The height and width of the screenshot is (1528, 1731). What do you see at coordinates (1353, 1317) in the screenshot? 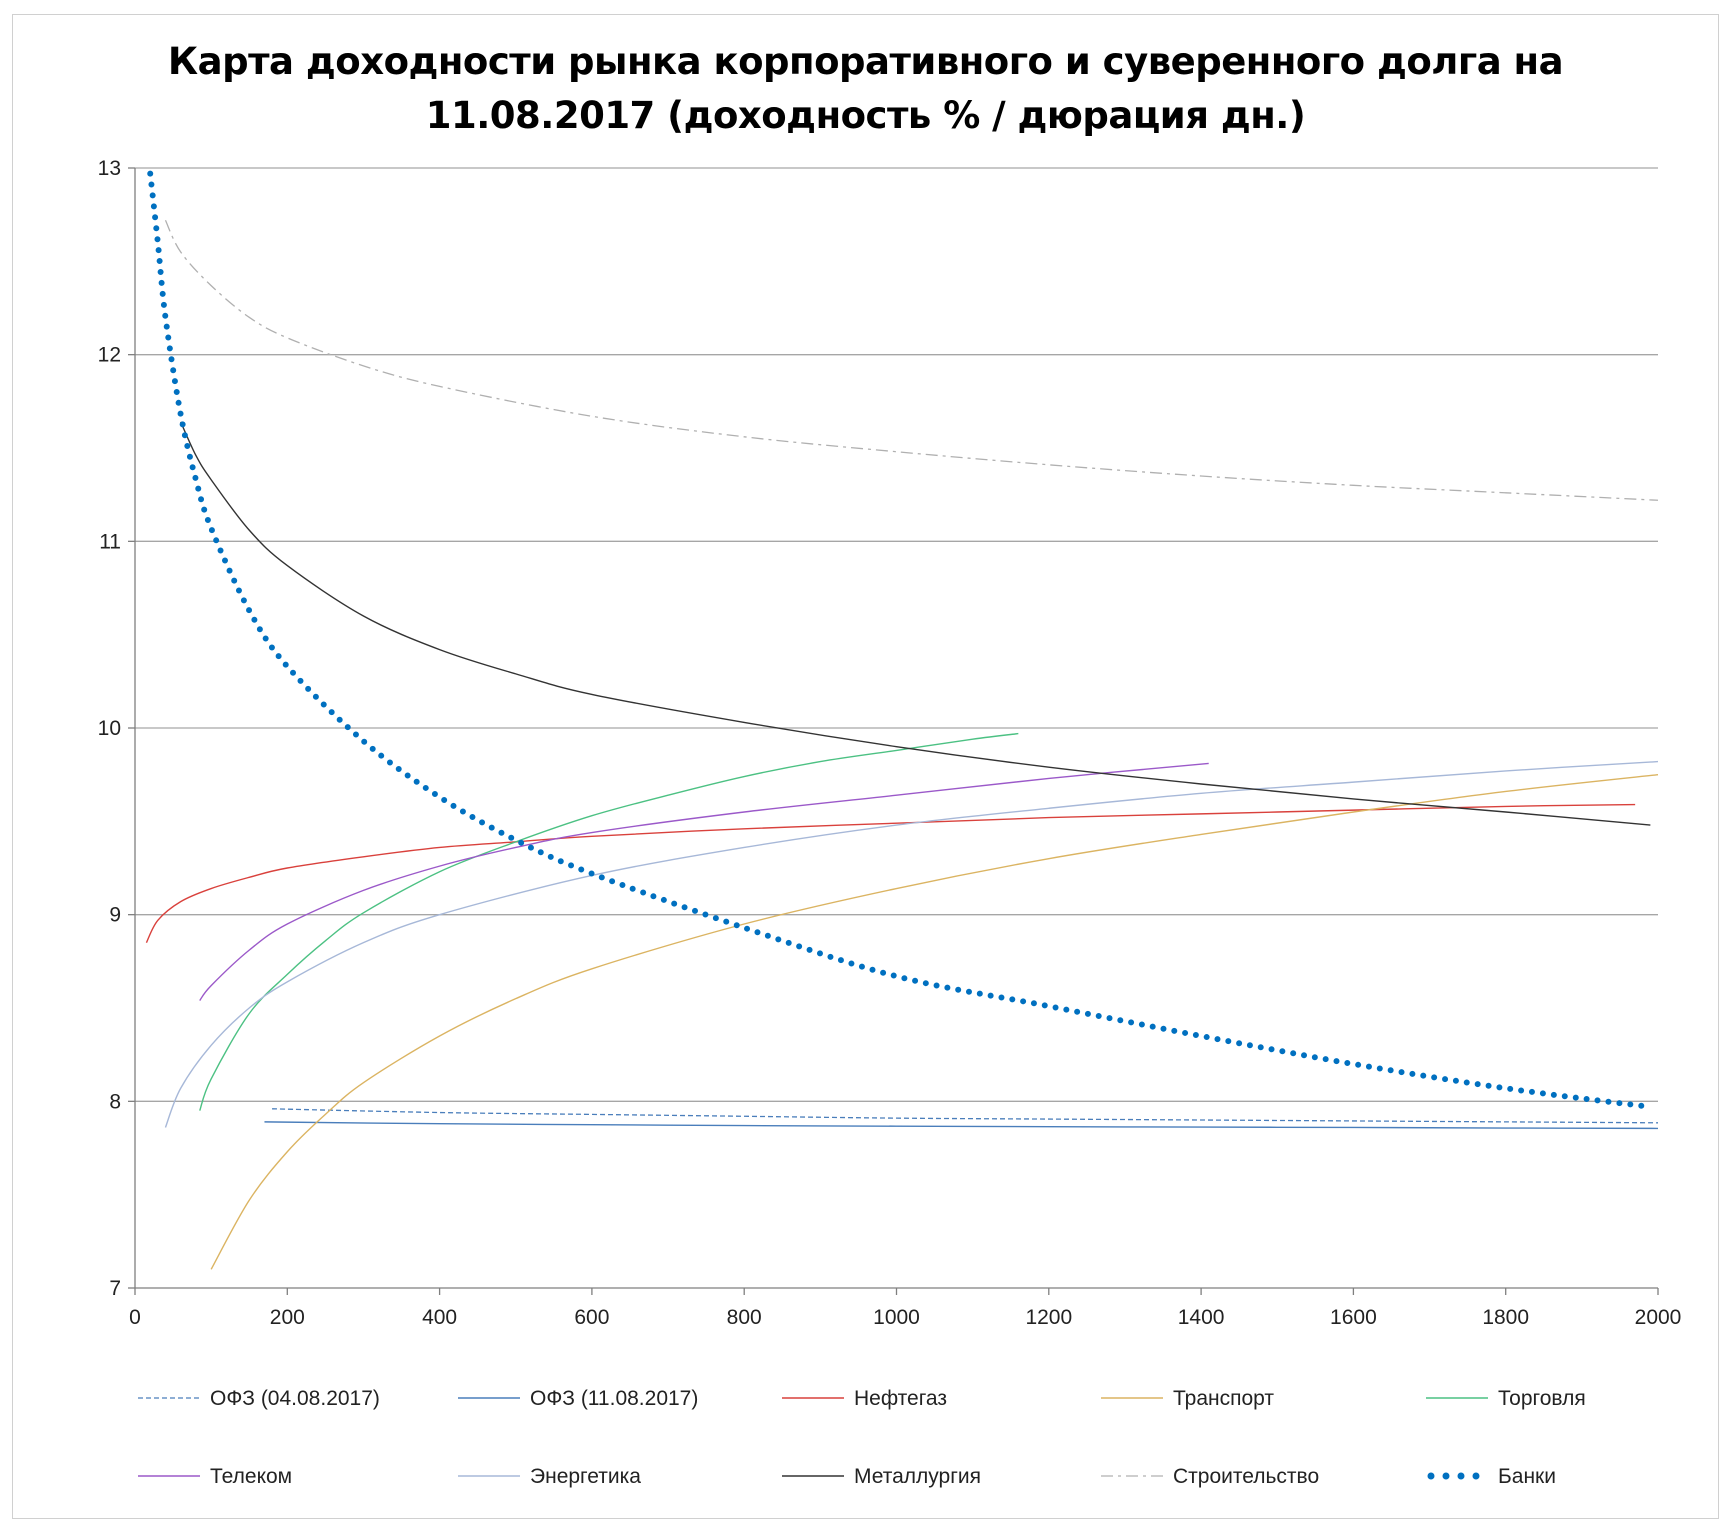
I see `x-tick-label: 1600` at bounding box center [1353, 1317].